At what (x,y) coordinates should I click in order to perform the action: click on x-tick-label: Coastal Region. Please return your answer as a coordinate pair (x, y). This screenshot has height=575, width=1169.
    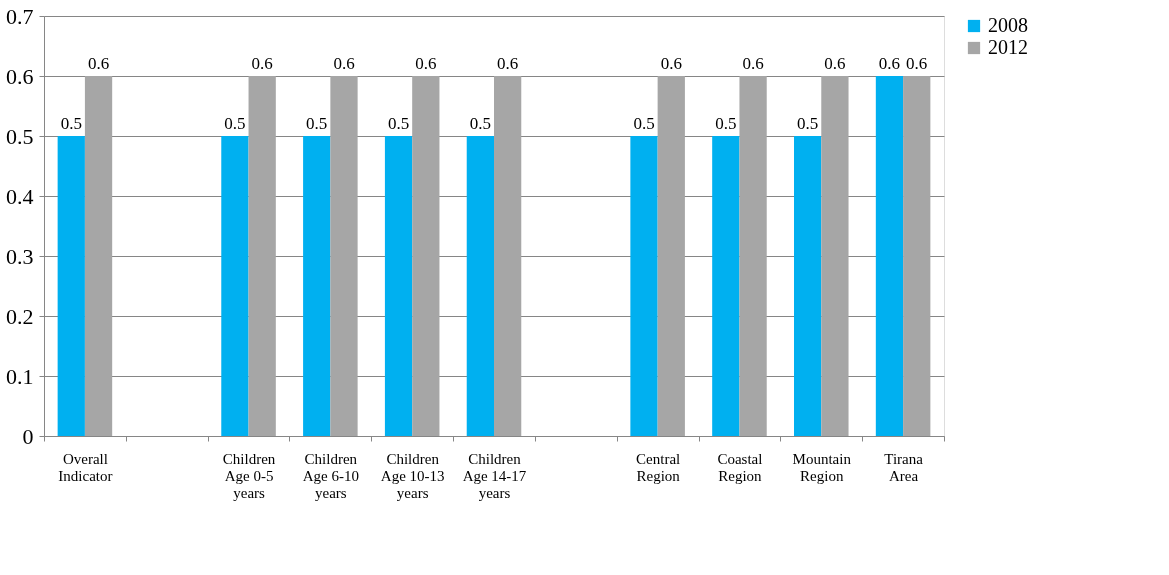
    Looking at the image, I should click on (740, 467).